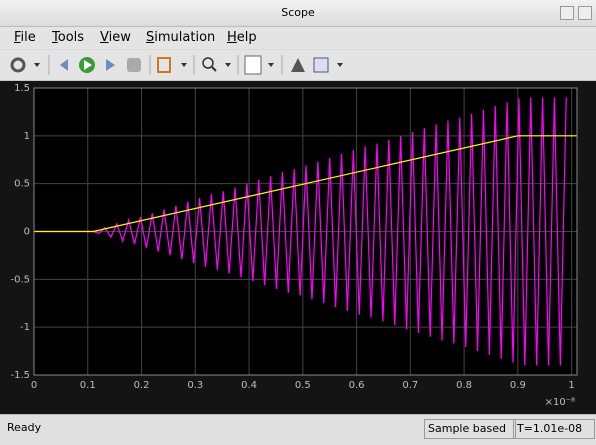  Describe the element at coordinates (208, 63) in the screenshot. I see `zoom-button` at that location.